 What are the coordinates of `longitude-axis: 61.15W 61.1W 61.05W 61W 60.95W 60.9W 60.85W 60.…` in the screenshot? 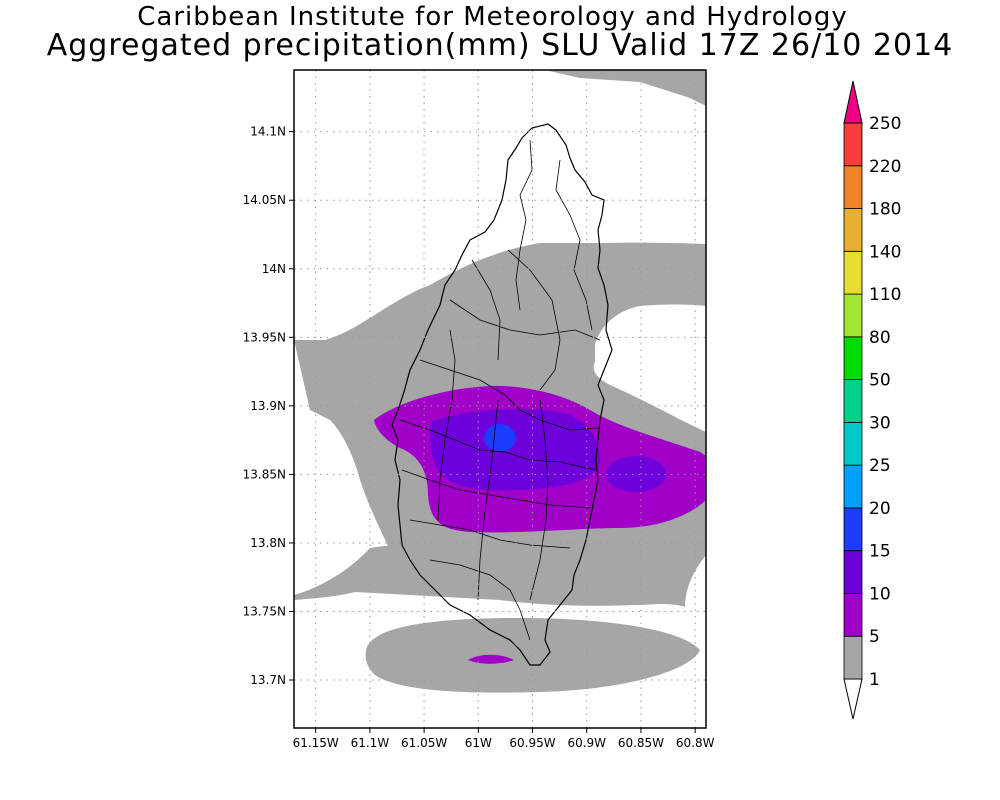 It's located at (504, 739).